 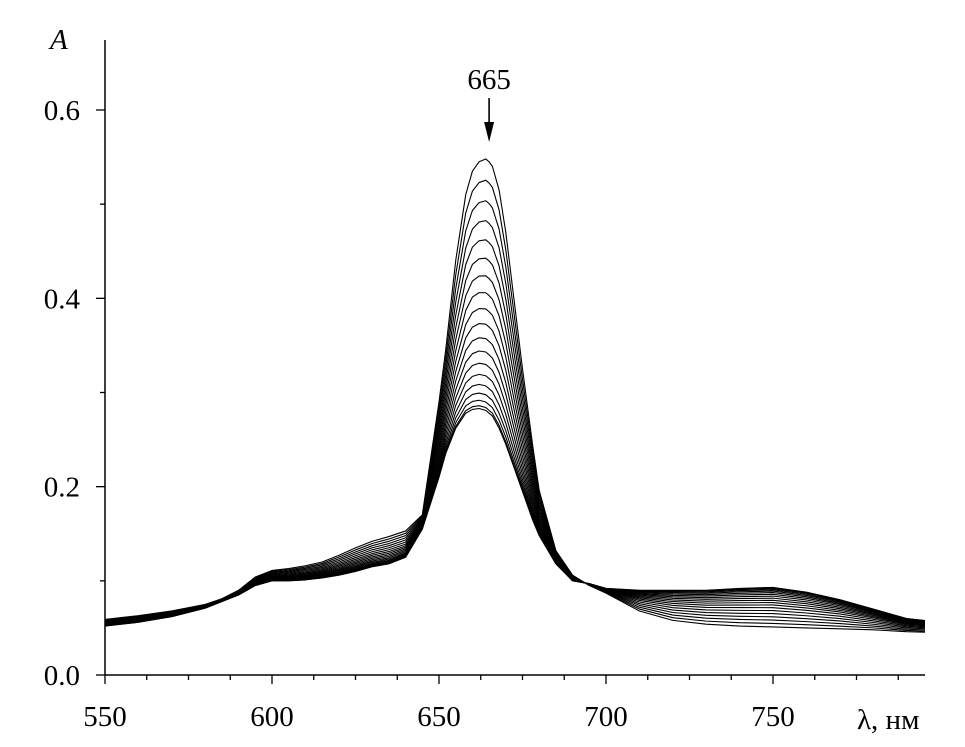 I want to click on x-axis-title: λ, нм, so click(x=888, y=720).